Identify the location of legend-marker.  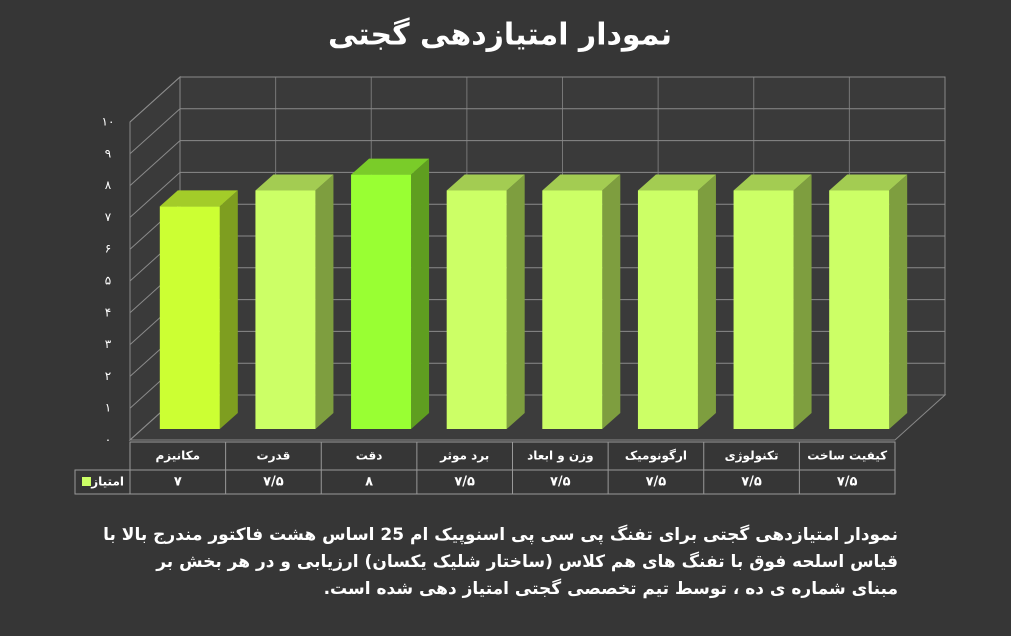
(86, 481).